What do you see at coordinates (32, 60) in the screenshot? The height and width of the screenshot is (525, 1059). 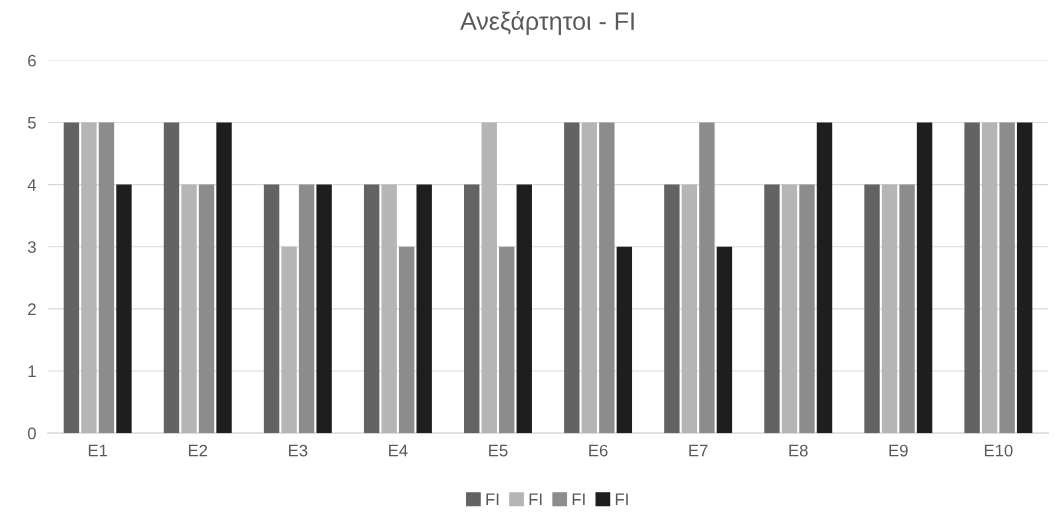 I see `y-tick-label: 6` at bounding box center [32, 60].